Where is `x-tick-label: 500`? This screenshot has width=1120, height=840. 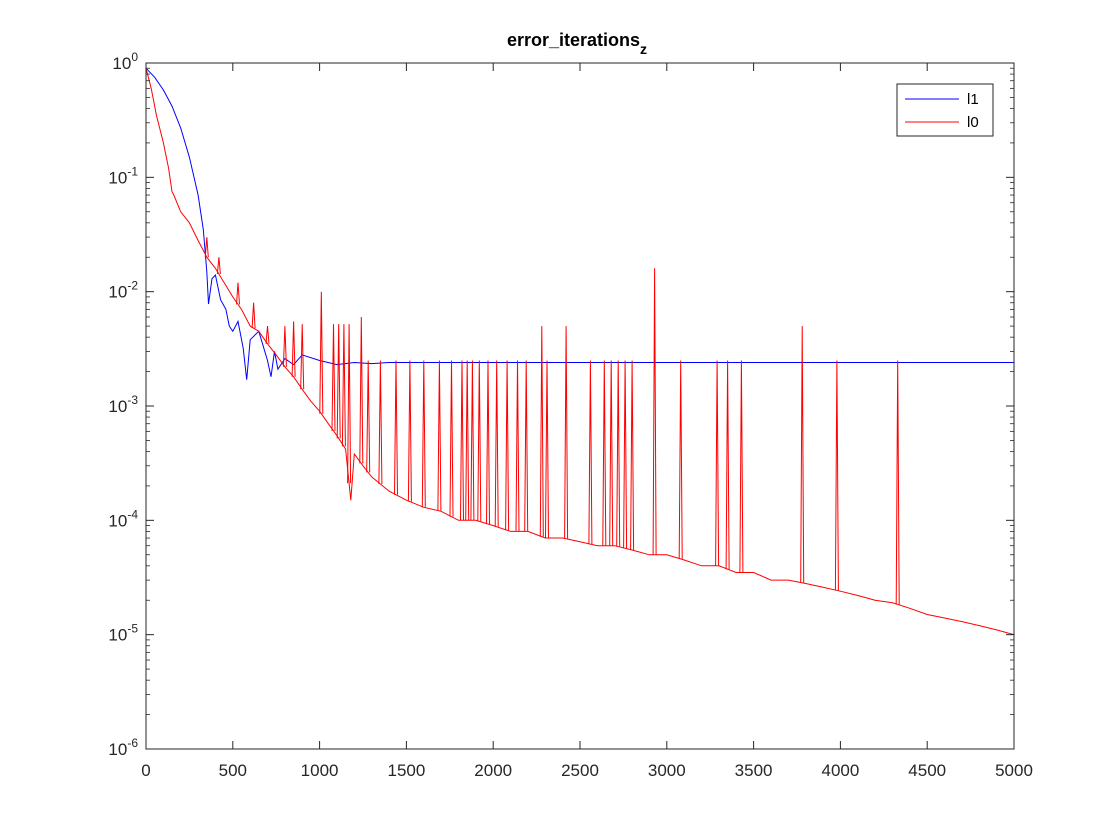 x-tick-label: 500 is located at coordinates (233, 770).